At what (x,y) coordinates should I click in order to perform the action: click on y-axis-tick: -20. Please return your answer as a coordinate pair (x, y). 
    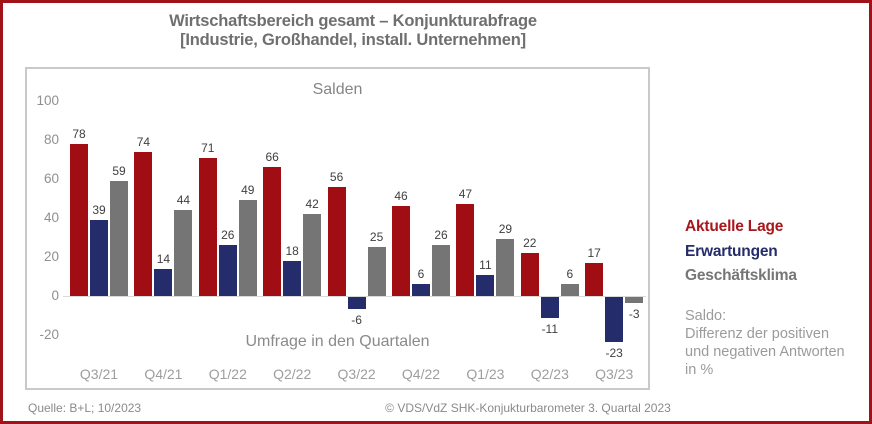
    Looking at the image, I should click on (49, 334).